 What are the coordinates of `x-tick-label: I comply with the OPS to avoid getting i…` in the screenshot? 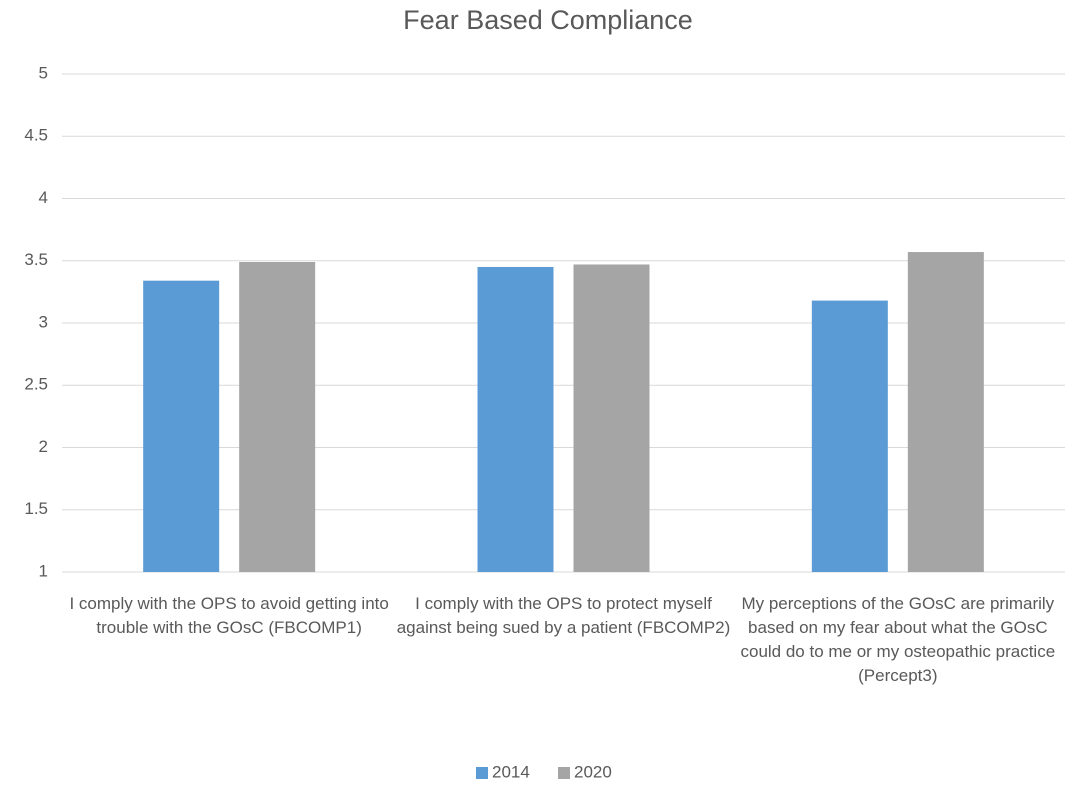 It's located at (229, 615).